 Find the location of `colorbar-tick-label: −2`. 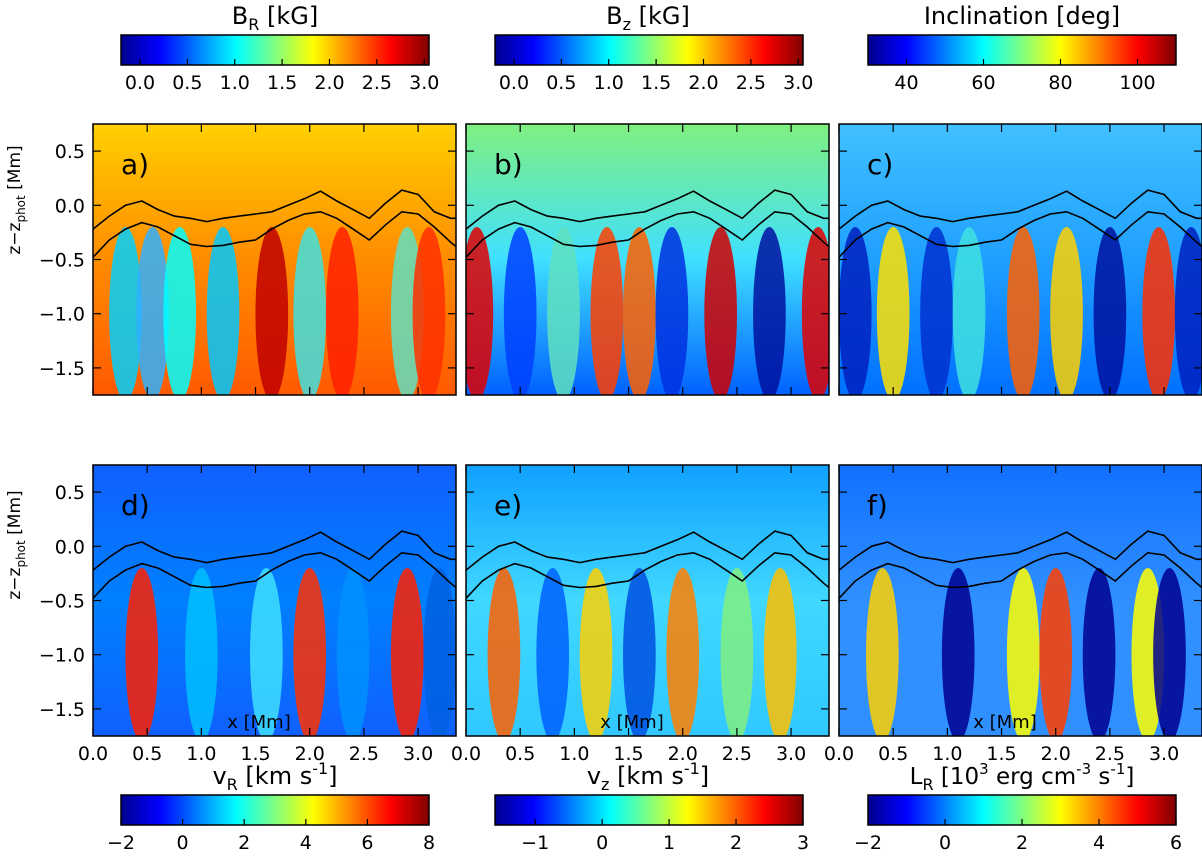

colorbar-tick-label: −2 is located at coordinates (868, 843).